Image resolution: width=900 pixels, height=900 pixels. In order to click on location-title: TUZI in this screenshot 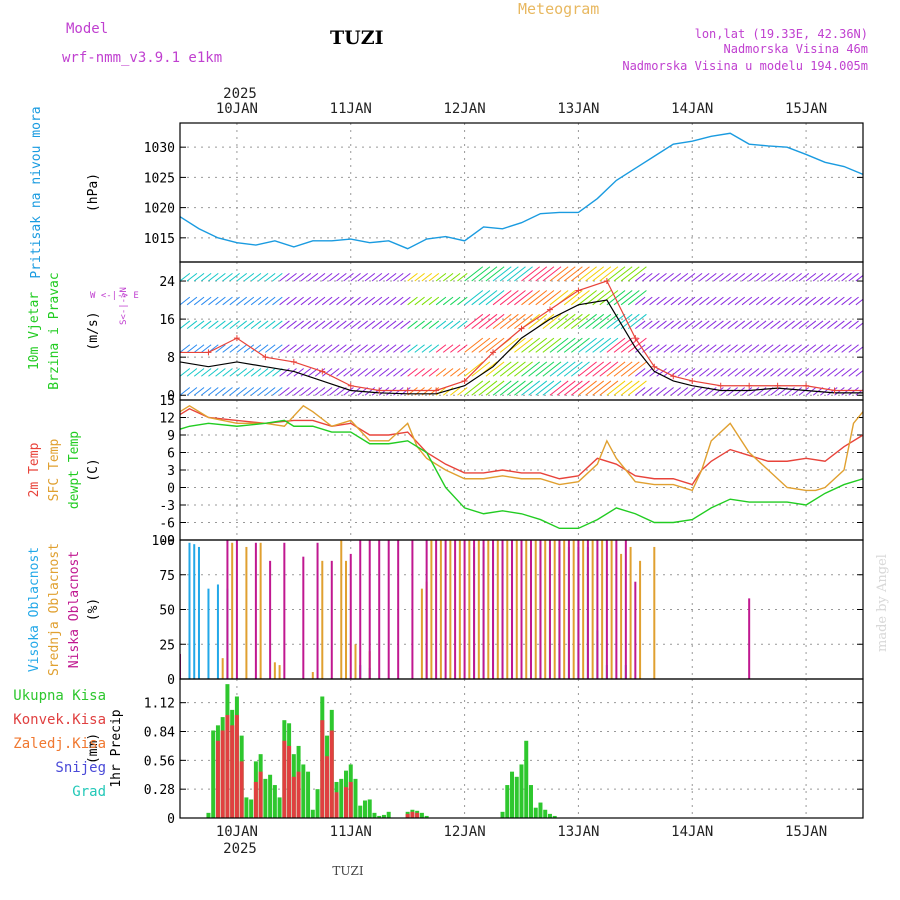, I will do `click(357, 38)`.